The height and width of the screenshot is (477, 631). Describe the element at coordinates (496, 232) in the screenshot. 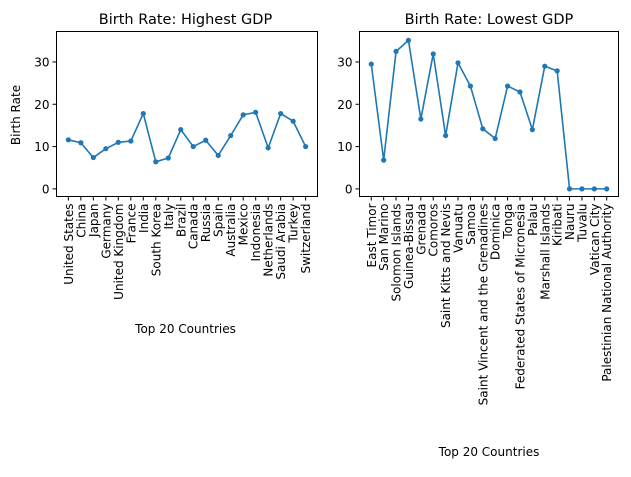

I see `right-x-tick-label: Dominica` at that location.